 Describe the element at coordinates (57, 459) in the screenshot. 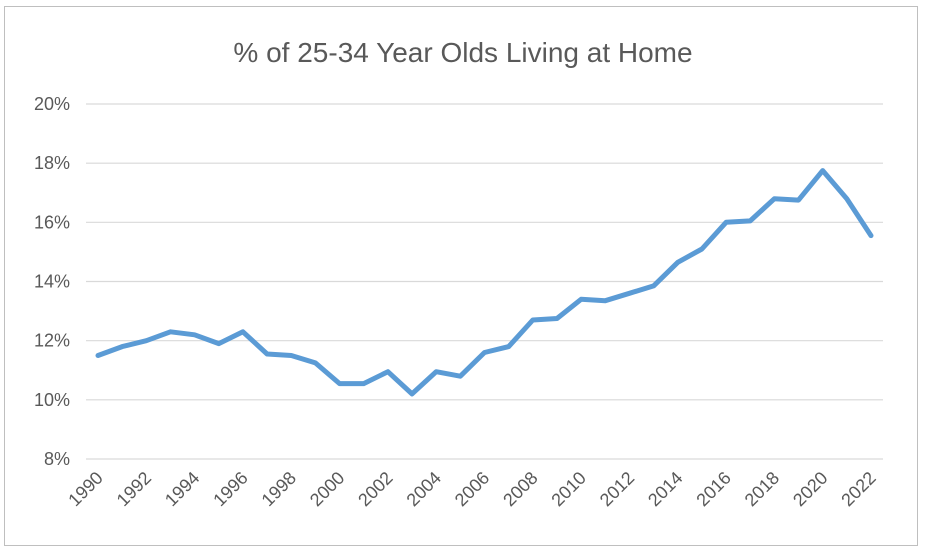

I see `y-tick-label: 8%` at that location.